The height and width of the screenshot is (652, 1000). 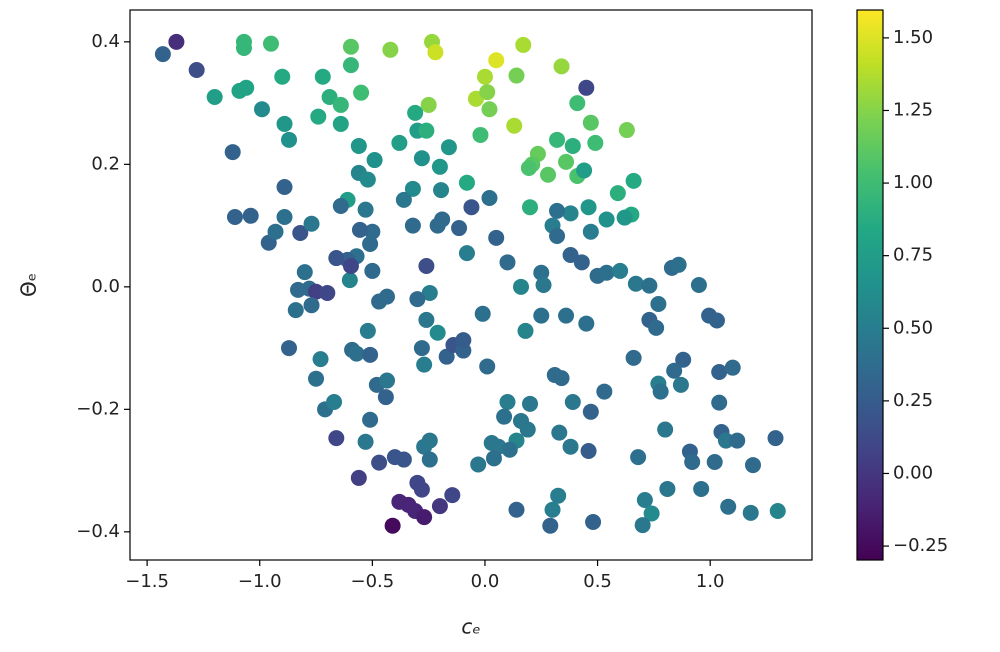 What do you see at coordinates (485, 581) in the screenshot?
I see `x-tick-label: 0.0` at bounding box center [485, 581].